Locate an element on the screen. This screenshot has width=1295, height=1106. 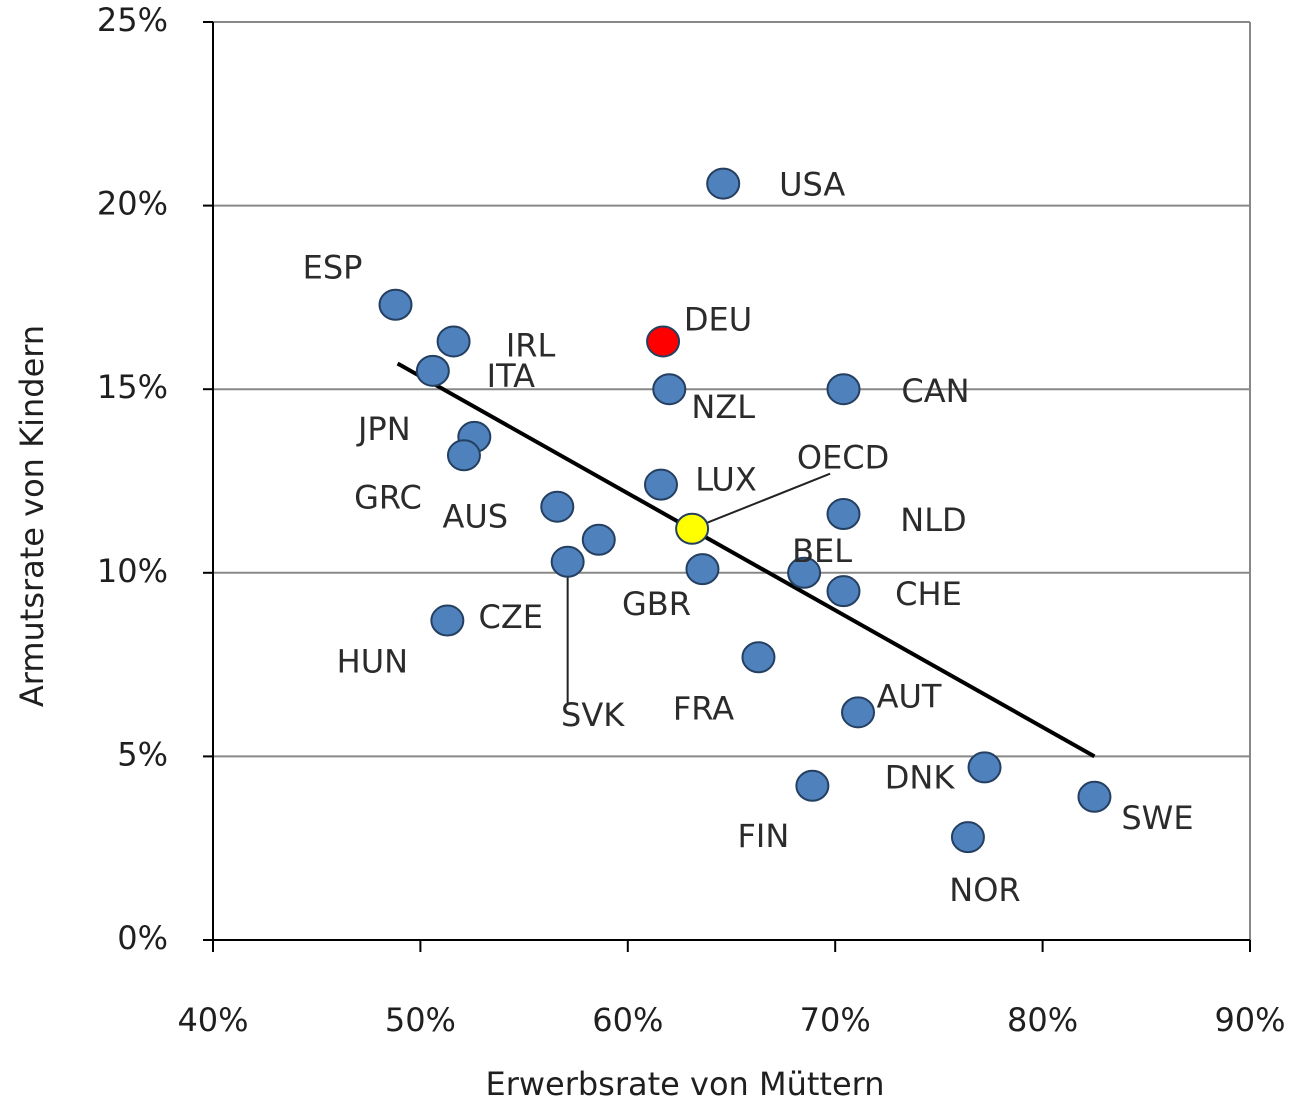
point-label: AUT is located at coordinates (909, 696).